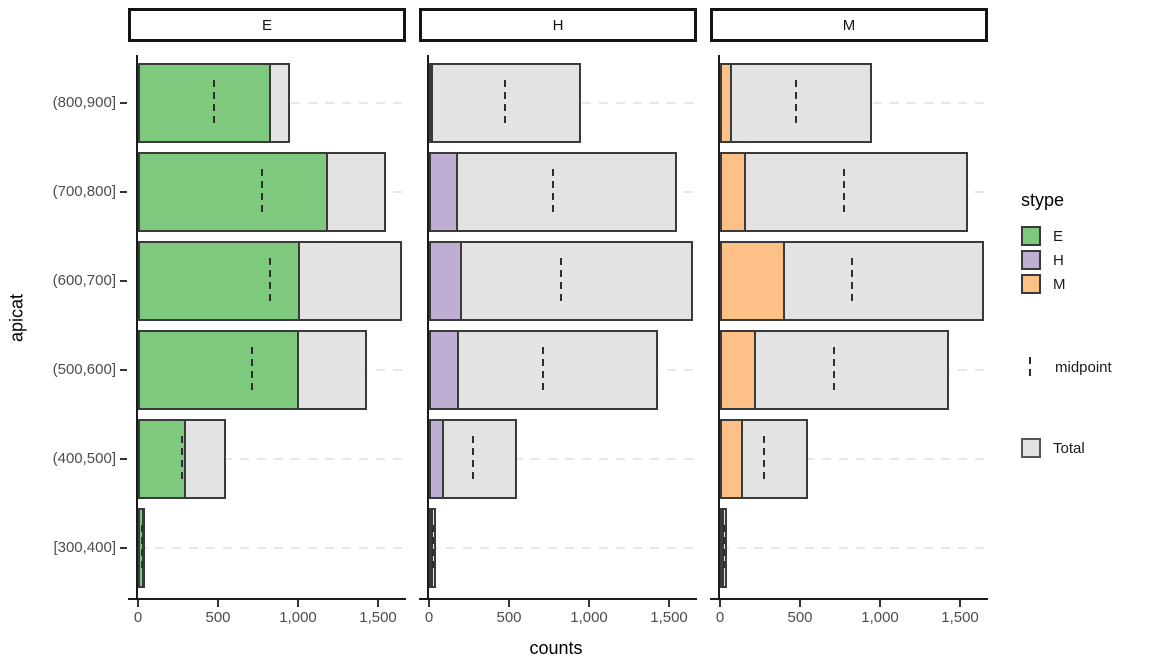 Image resolution: width=1152 pixels, height=672 pixels. Describe the element at coordinates (556, 648) in the screenshot. I see `x-axis-title: counts` at that location.